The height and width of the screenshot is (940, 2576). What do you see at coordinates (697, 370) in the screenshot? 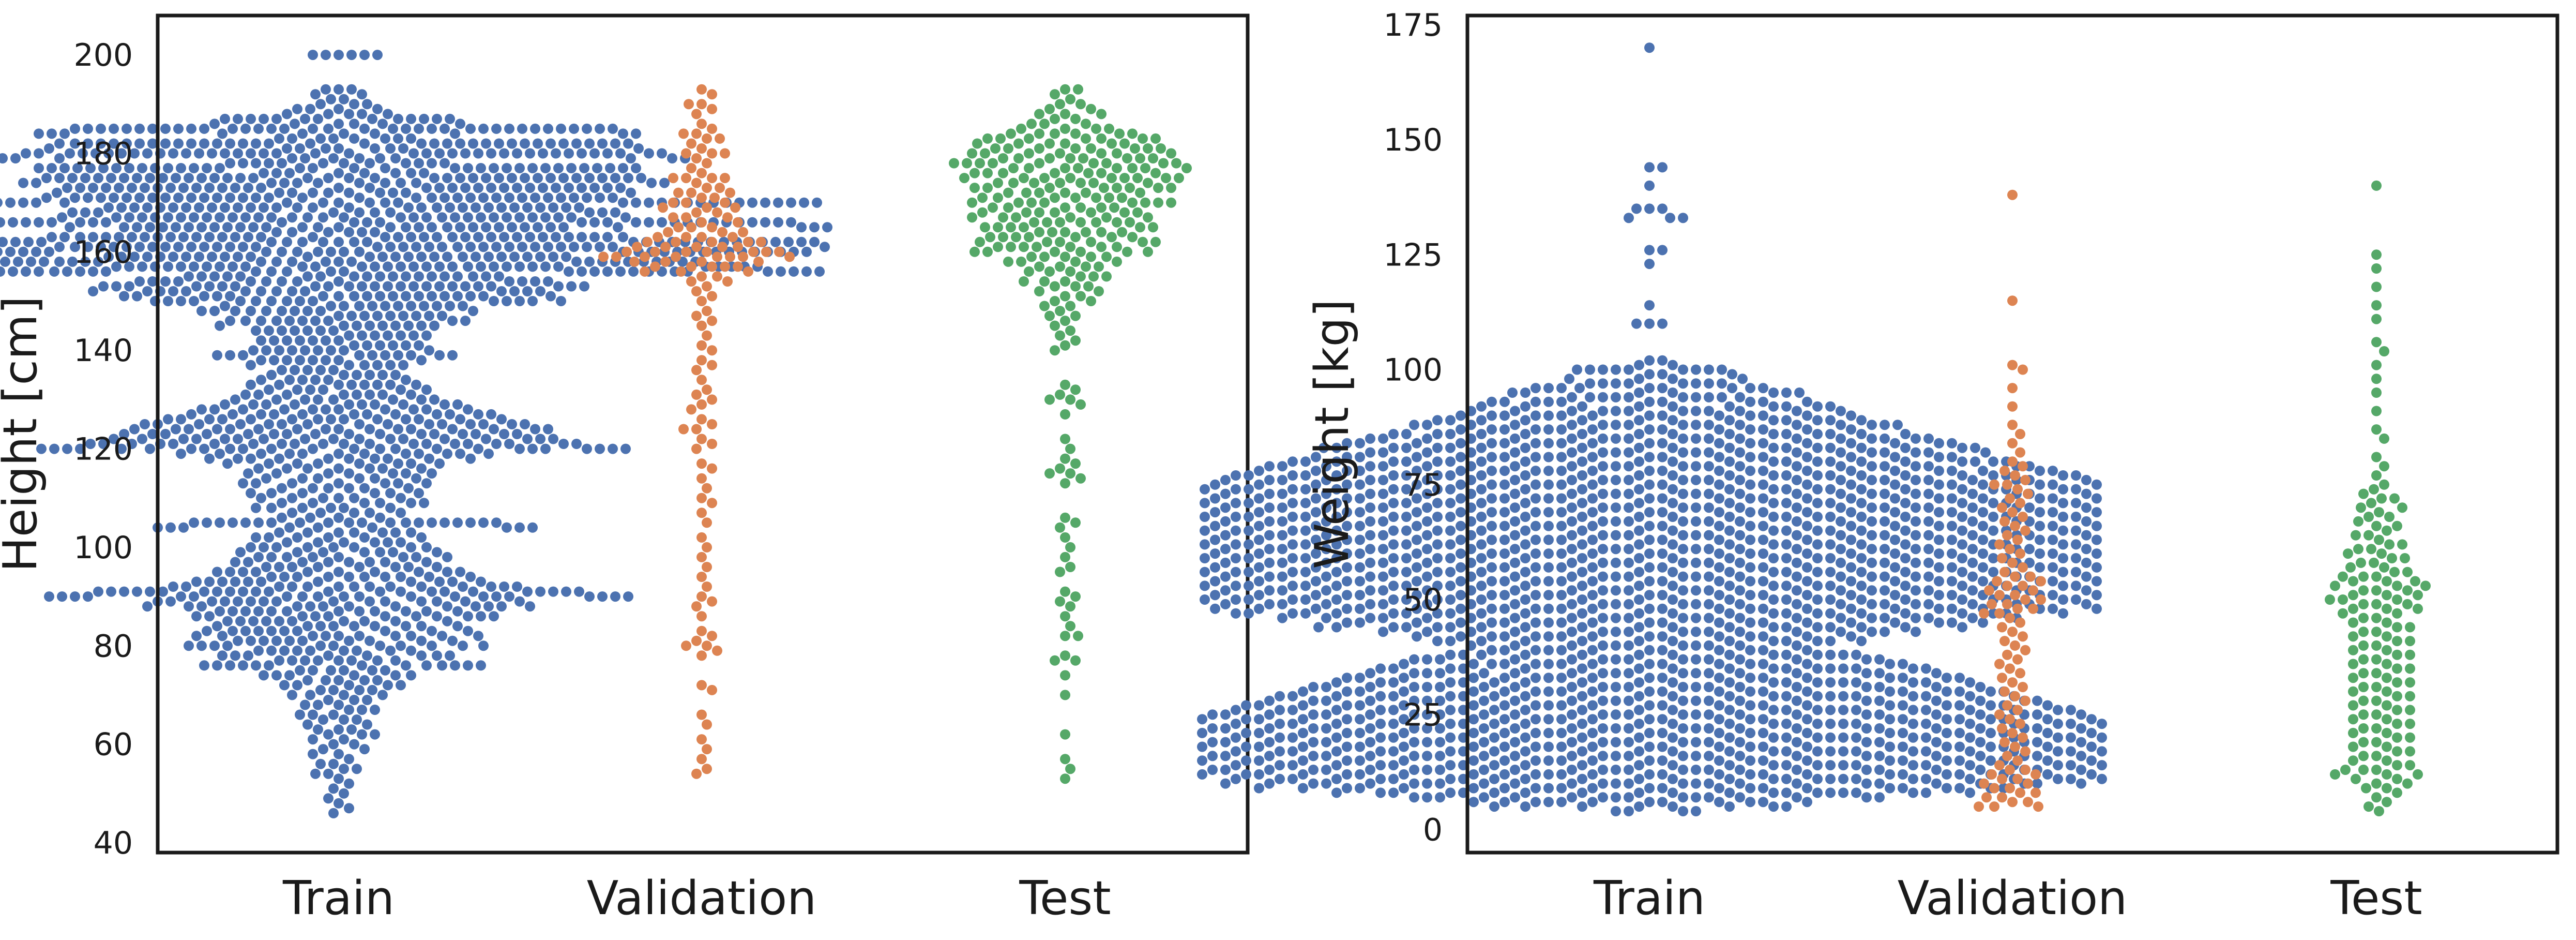
I see `height-point-validation` at bounding box center [697, 370].